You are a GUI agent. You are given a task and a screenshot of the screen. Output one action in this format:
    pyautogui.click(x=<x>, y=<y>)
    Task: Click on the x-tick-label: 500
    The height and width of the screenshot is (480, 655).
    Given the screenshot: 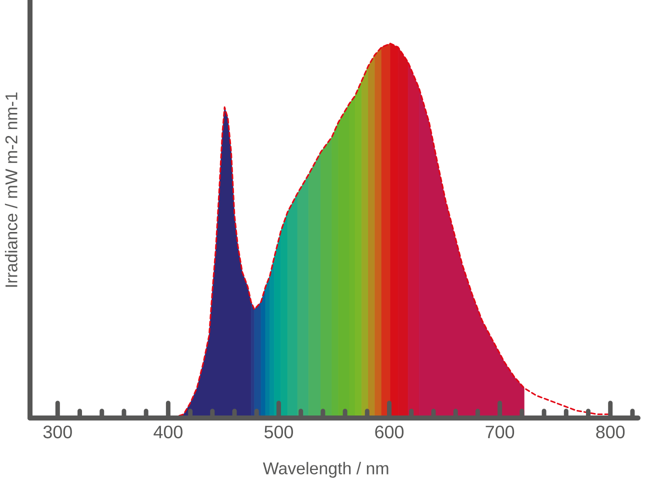 What is the action you would take?
    pyautogui.click(x=278, y=432)
    